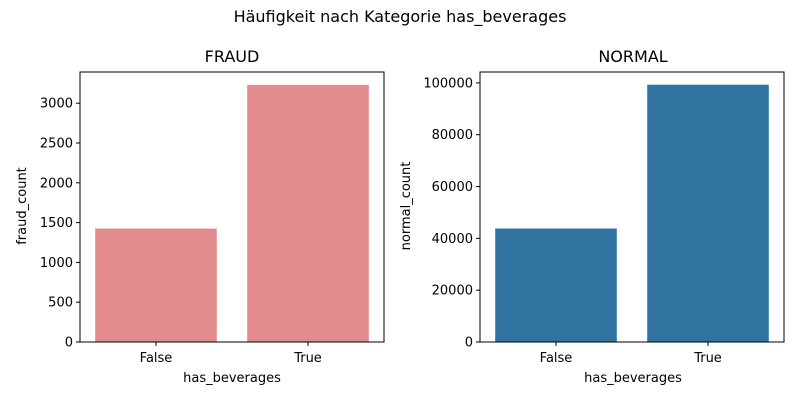  Describe the element at coordinates (56, 223) in the screenshot. I see `fraud-y-tick-label: 1500` at that location.